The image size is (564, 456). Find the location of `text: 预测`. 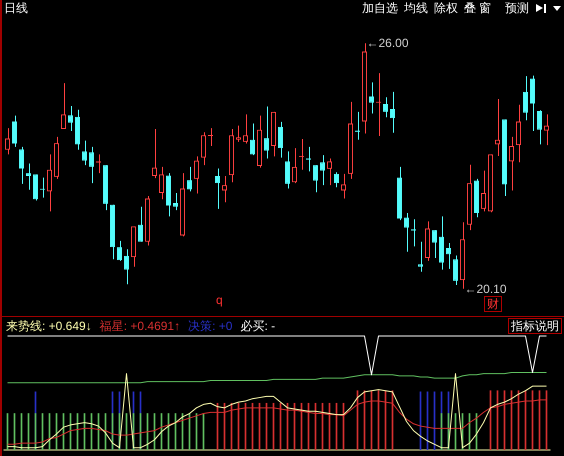

text: 预测 is located at coordinates (517, 8).